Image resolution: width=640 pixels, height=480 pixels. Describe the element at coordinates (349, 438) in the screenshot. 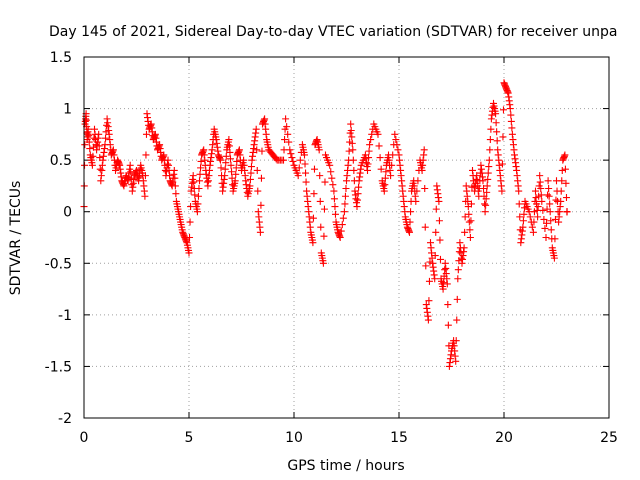

I see `x-tick-labels: 0 5 10 15 20 25` at that location.